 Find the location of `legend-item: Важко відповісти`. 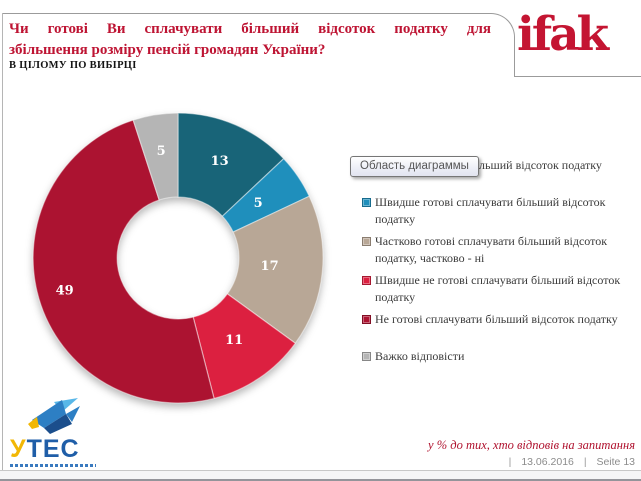

legend-item: Важко відповісти is located at coordinates (493, 356).